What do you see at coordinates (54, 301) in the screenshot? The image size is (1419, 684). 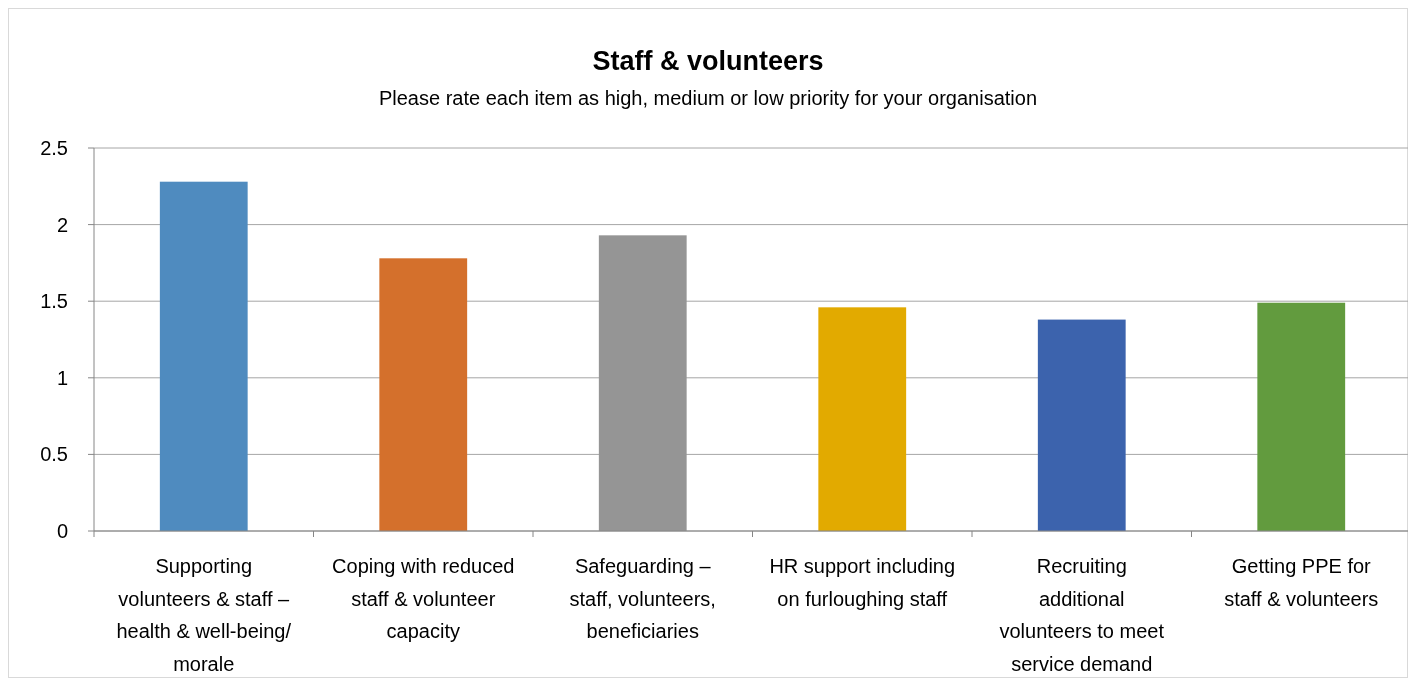 I see `y-tick-label: 1.5` at bounding box center [54, 301].